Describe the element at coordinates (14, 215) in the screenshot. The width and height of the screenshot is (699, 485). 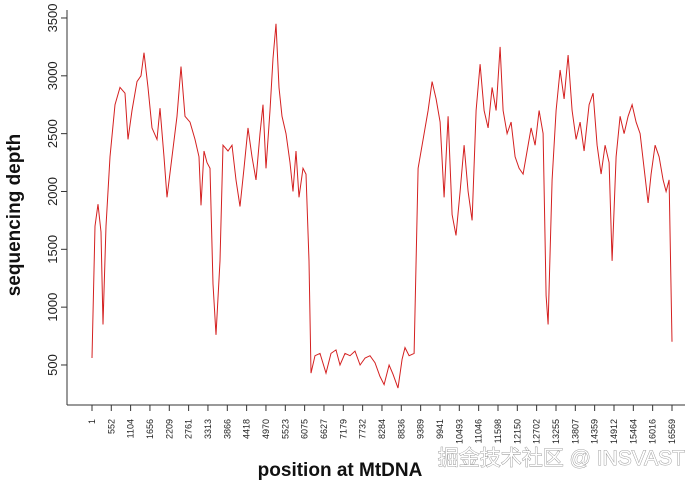
I see `y-axis-label: sequencing depth` at that location.